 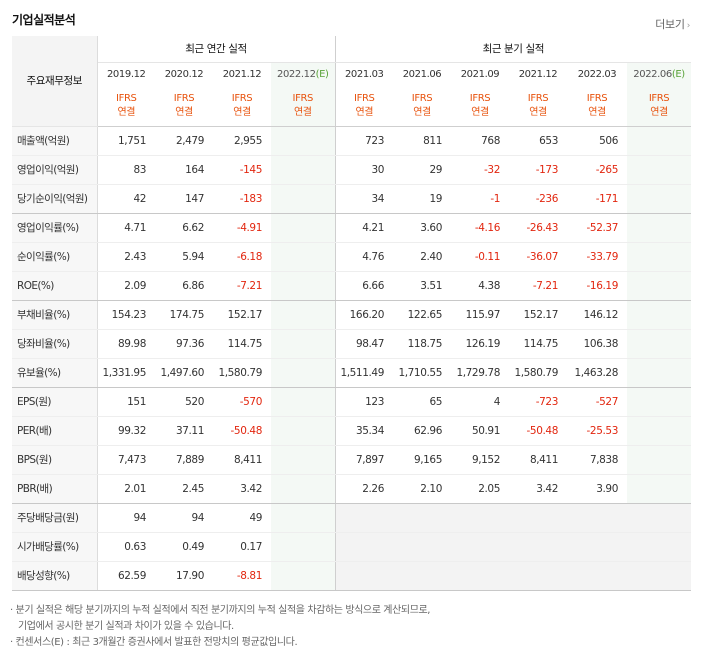 I want to click on value-cell: -527, so click(x=597, y=402).